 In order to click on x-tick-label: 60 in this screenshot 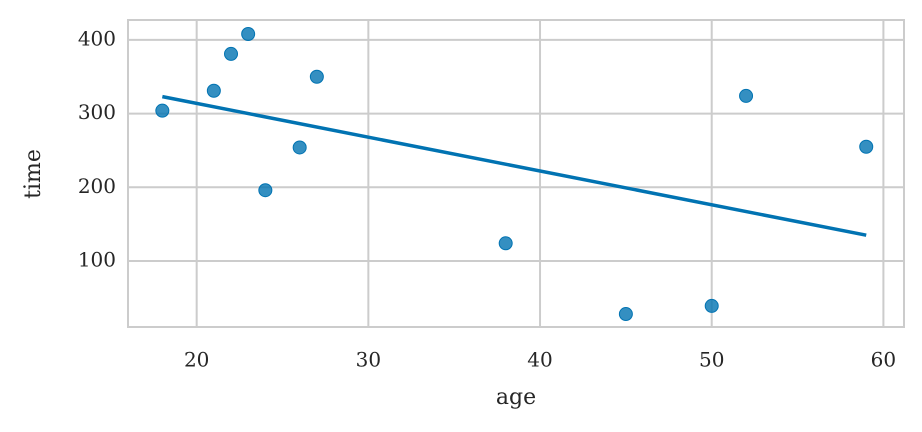, I will do `click(883, 360)`.